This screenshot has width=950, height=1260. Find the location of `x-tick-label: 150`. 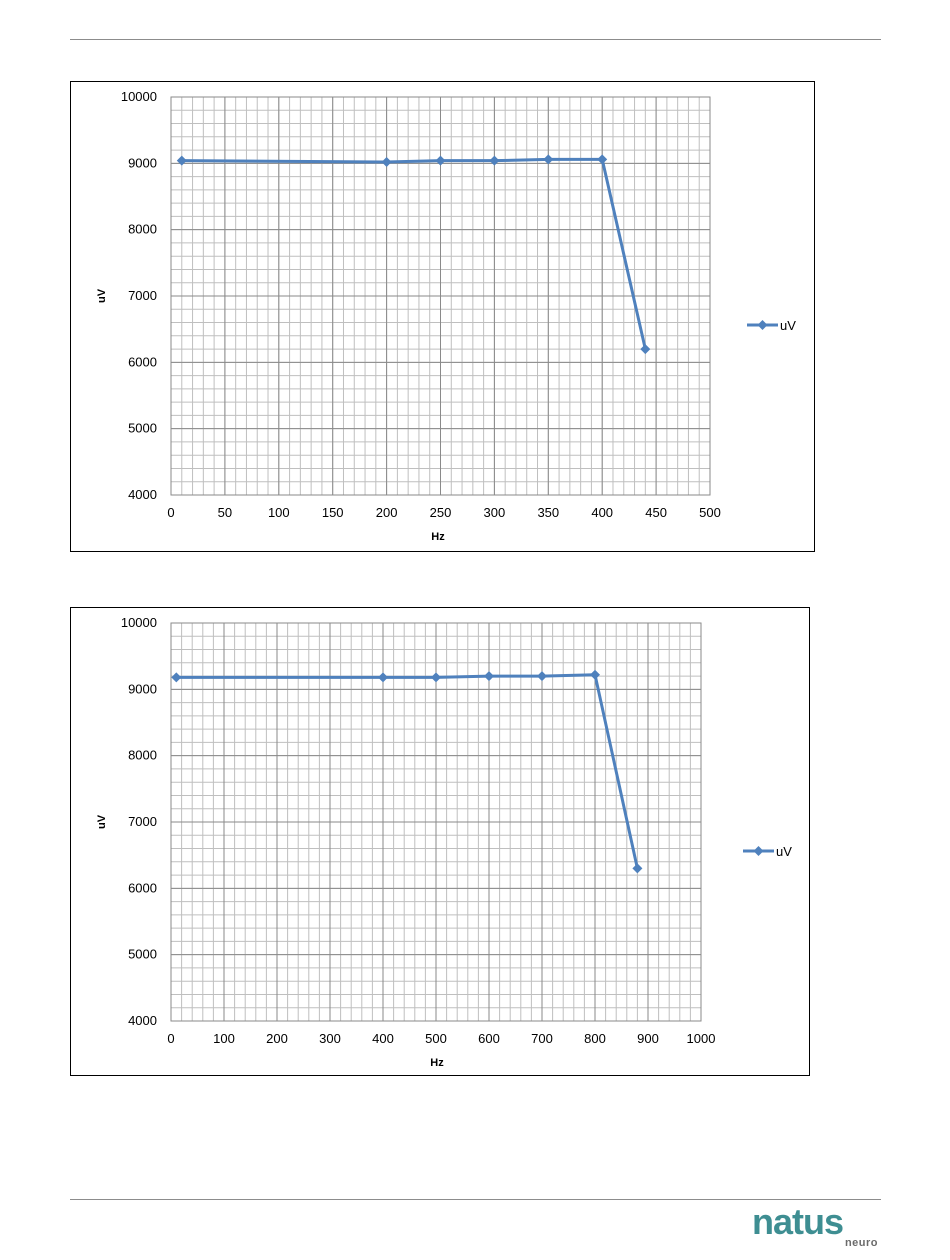

x-tick-label: 150 is located at coordinates (333, 512).